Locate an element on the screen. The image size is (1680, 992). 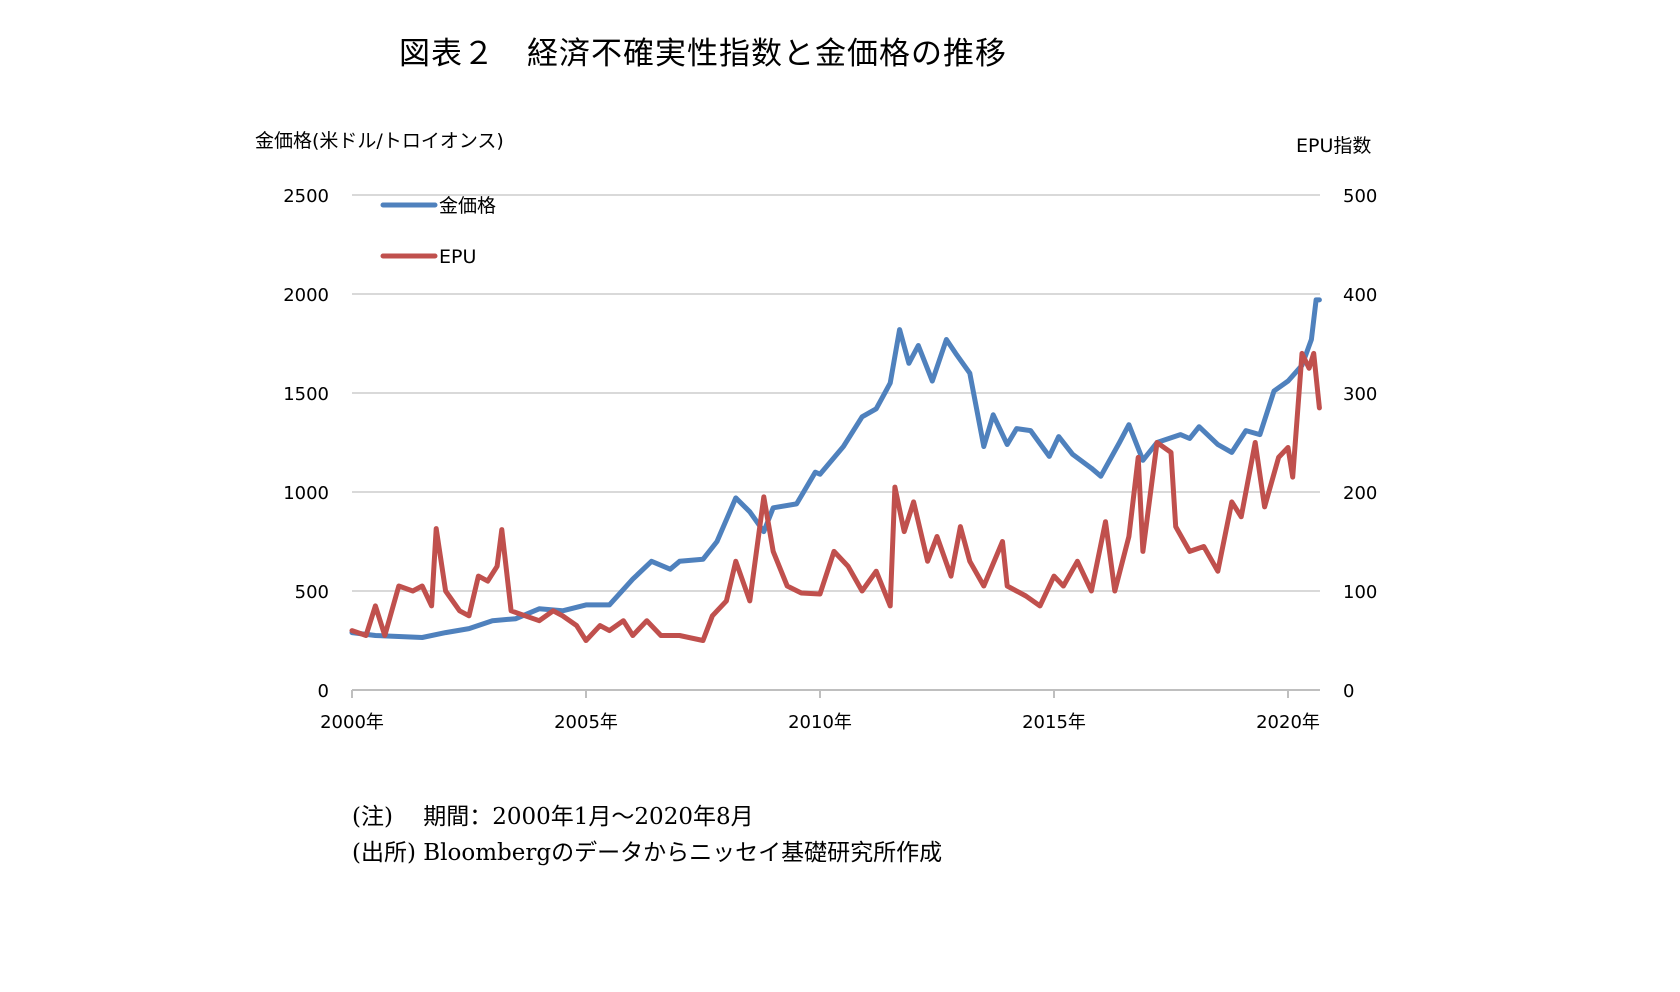
left-axis-label: 金価格(米ドル/トロイオンス) is located at coordinates (379, 141).